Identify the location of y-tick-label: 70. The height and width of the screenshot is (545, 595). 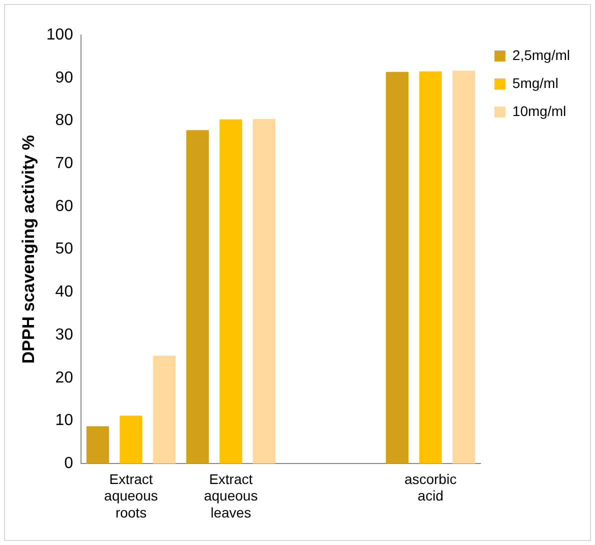
(64, 163).